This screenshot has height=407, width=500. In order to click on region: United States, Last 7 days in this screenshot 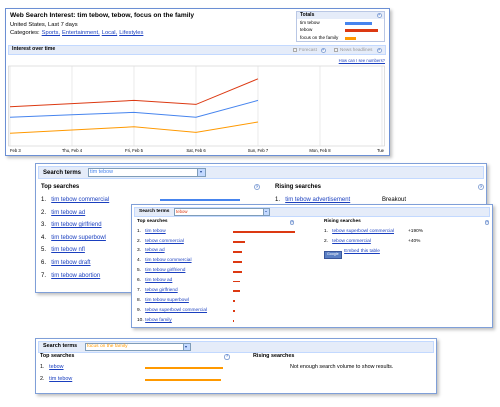, I will do `click(44, 24)`.